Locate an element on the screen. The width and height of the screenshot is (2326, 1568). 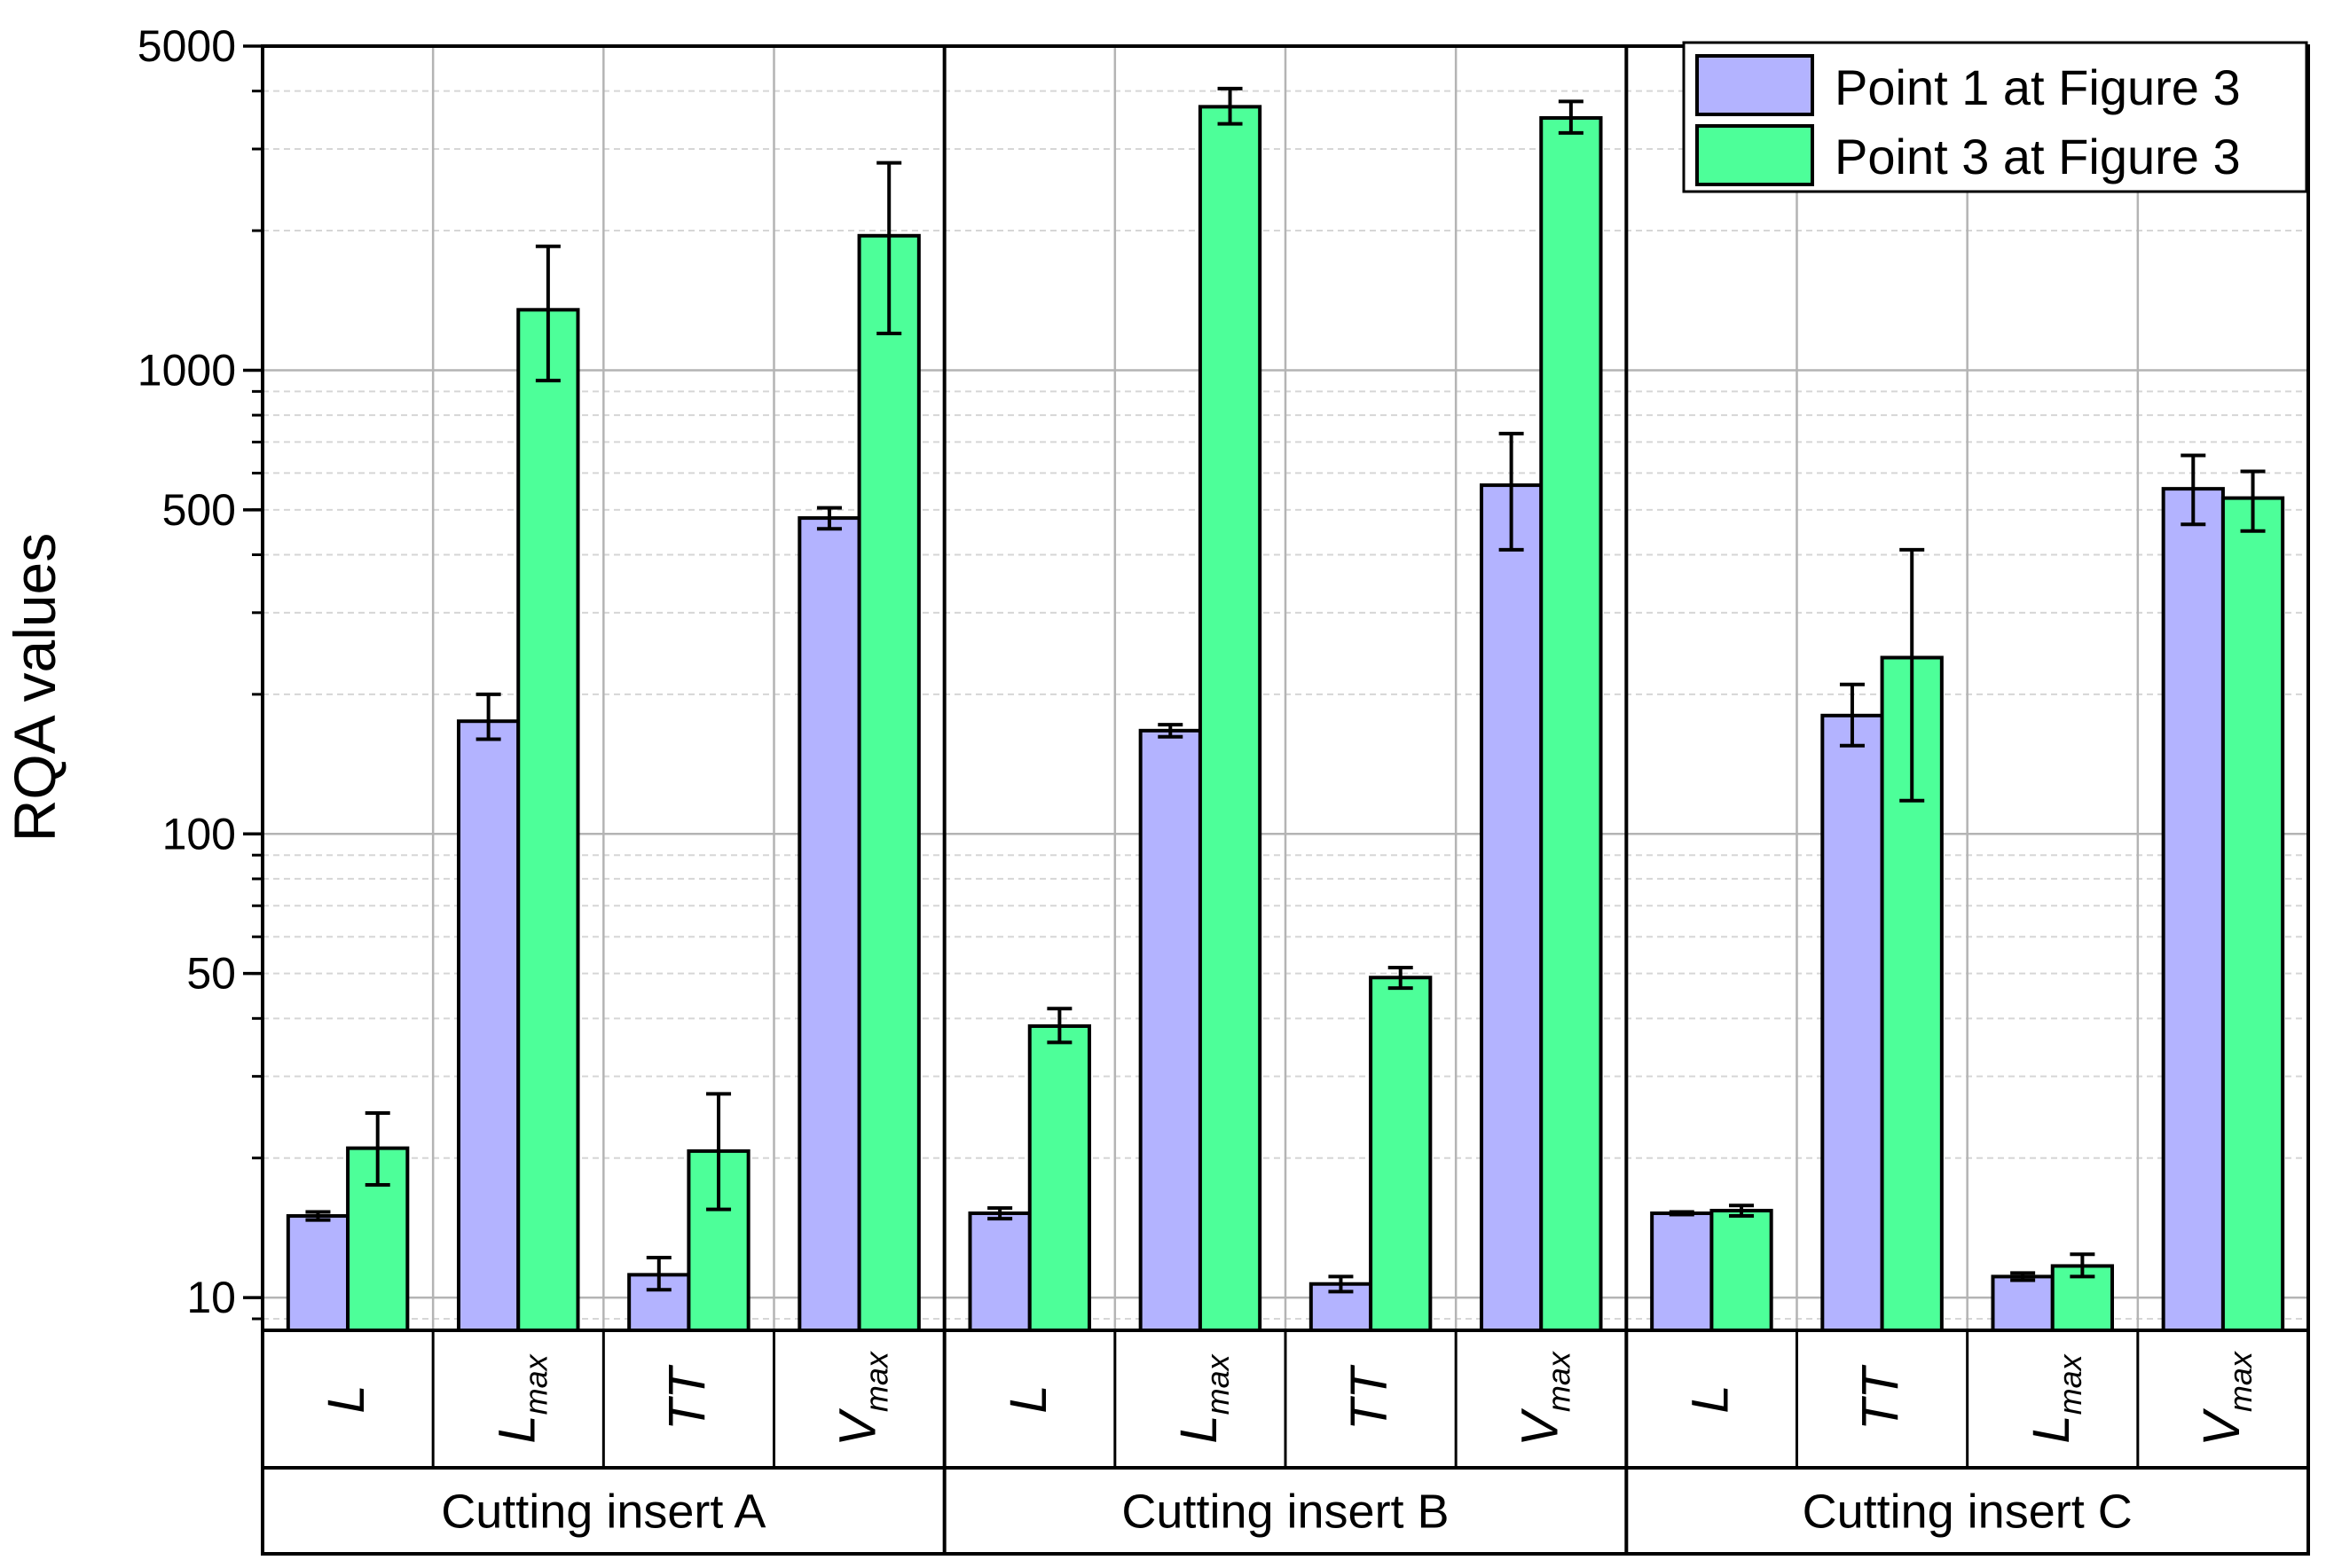
group-label: Cutting insert C is located at coordinates (1968, 1512).